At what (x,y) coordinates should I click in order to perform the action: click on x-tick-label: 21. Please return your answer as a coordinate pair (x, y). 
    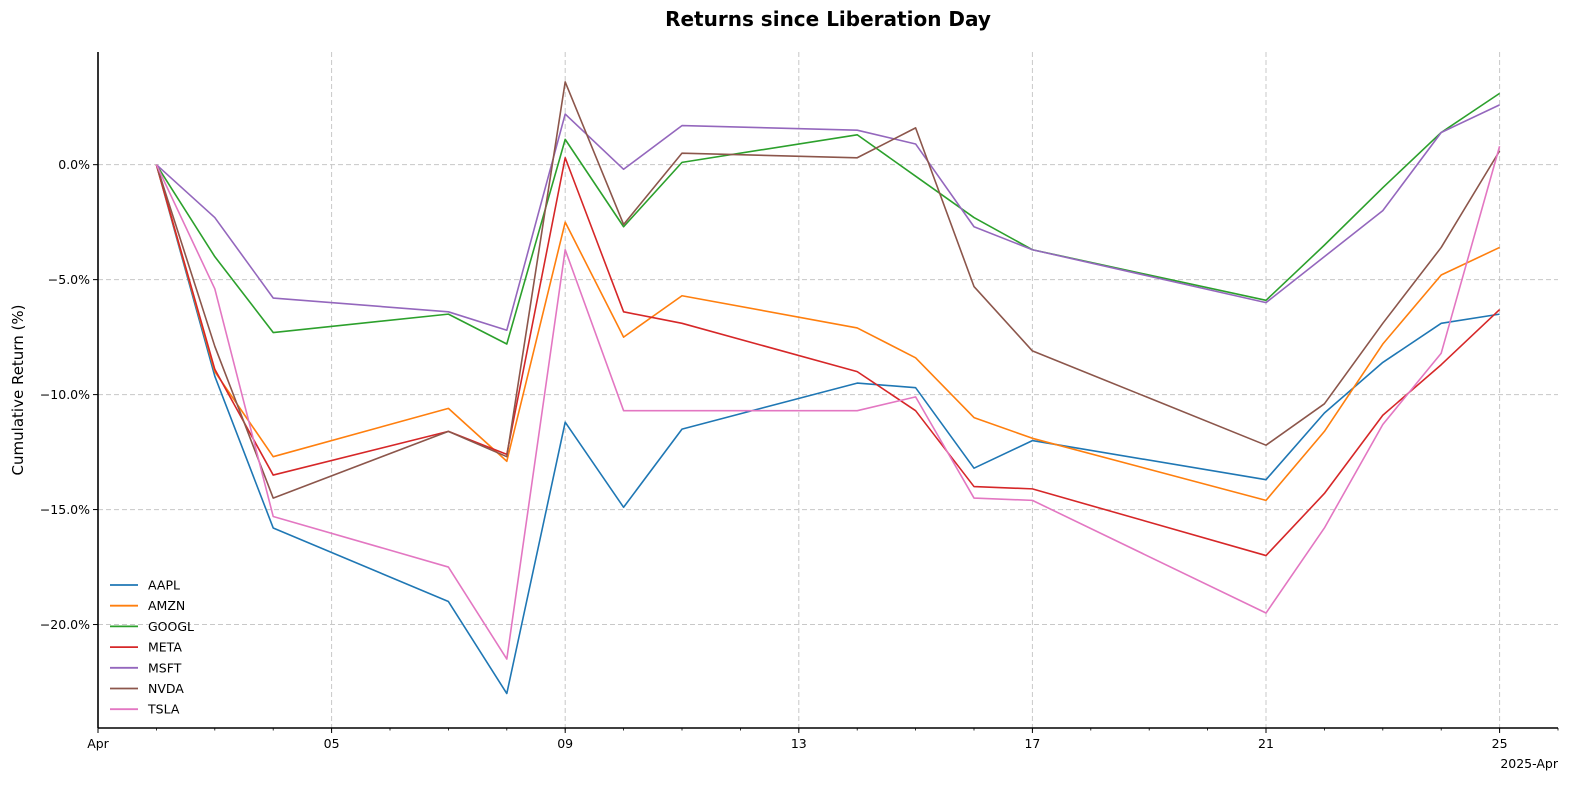
    Looking at the image, I should click on (1266, 743).